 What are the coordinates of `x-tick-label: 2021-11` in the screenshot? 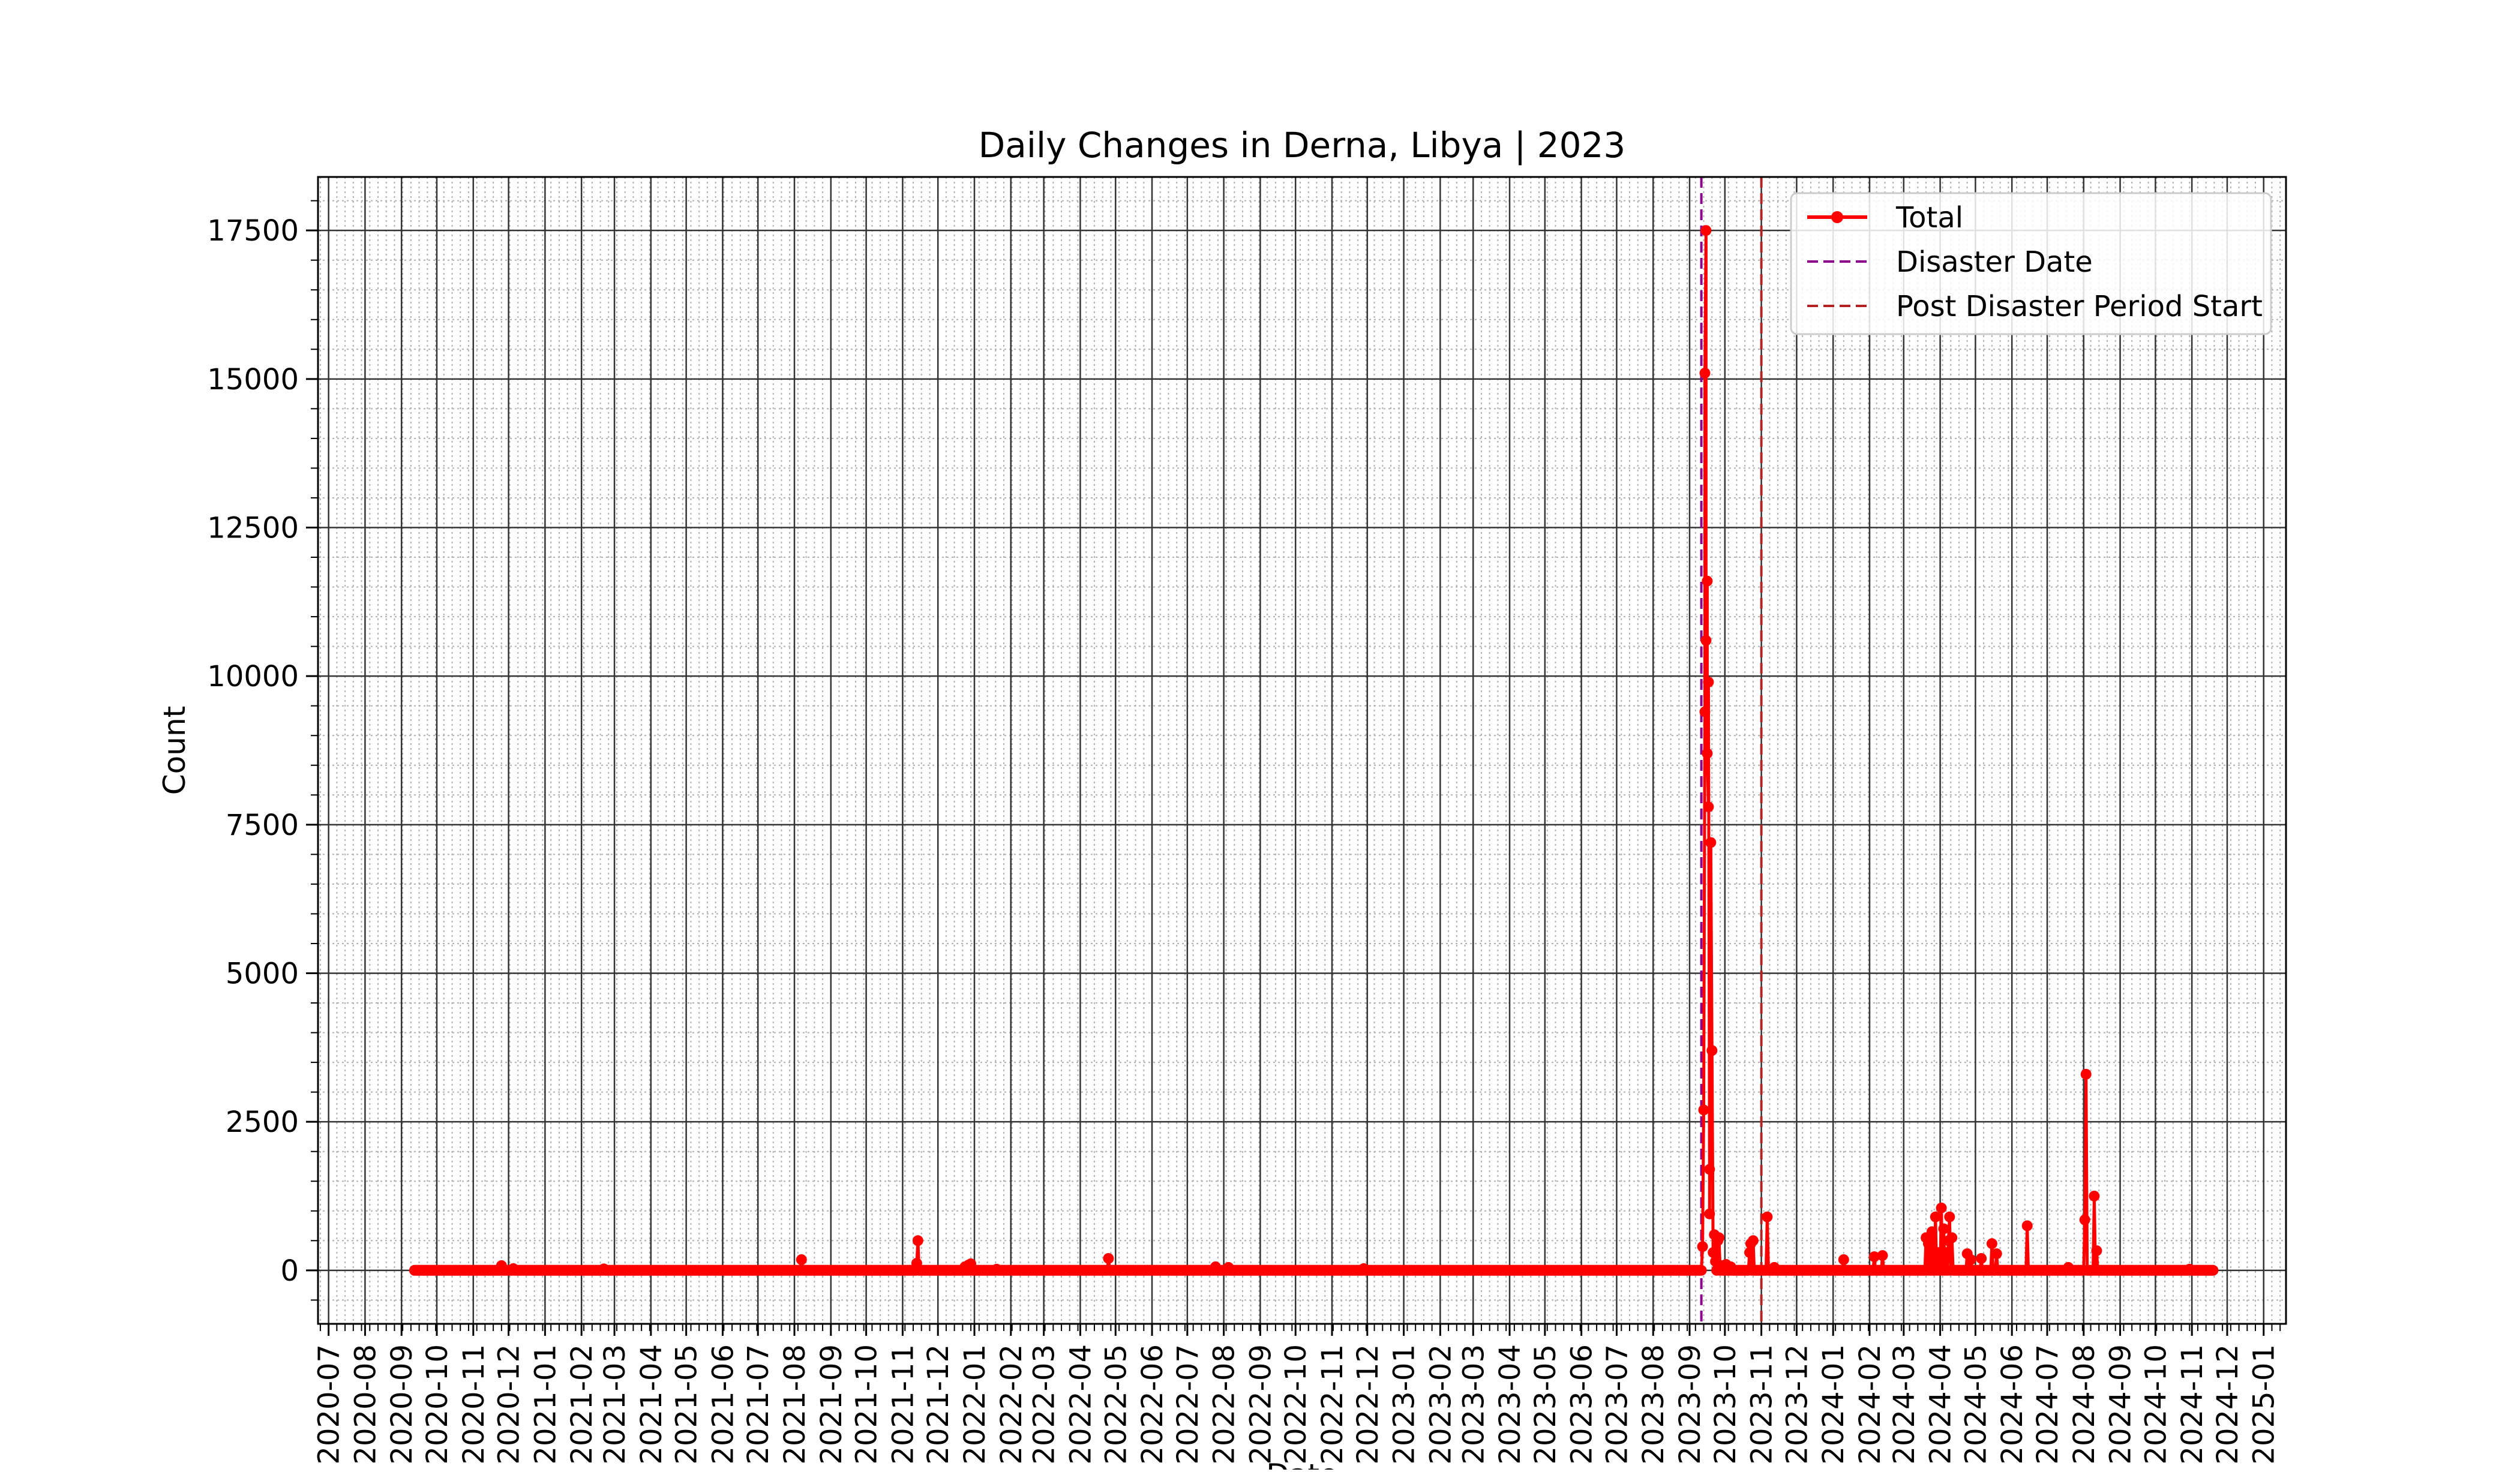 It's located at (903, 1404).